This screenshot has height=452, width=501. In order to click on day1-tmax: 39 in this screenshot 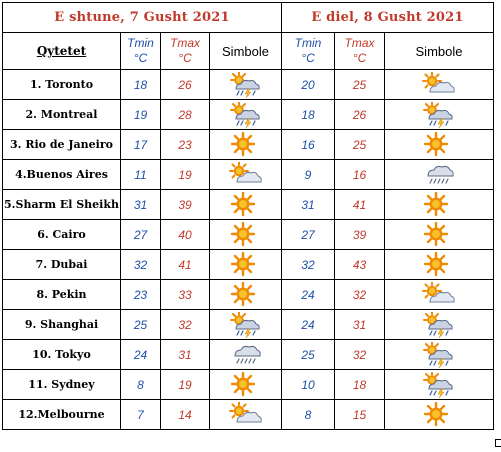, I will do `click(185, 204)`.